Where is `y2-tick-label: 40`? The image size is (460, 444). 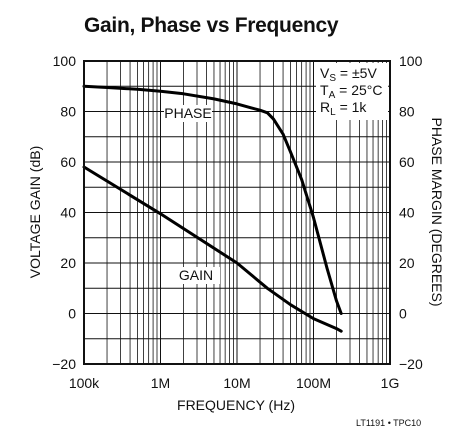
y2-tick-label: 40 is located at coordinates (407, 213).